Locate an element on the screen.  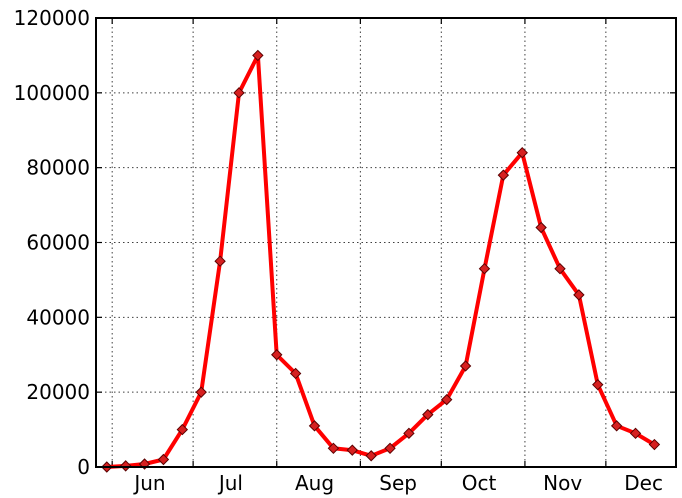
x-tick-label: Nov is located at coordinates (562, 483).